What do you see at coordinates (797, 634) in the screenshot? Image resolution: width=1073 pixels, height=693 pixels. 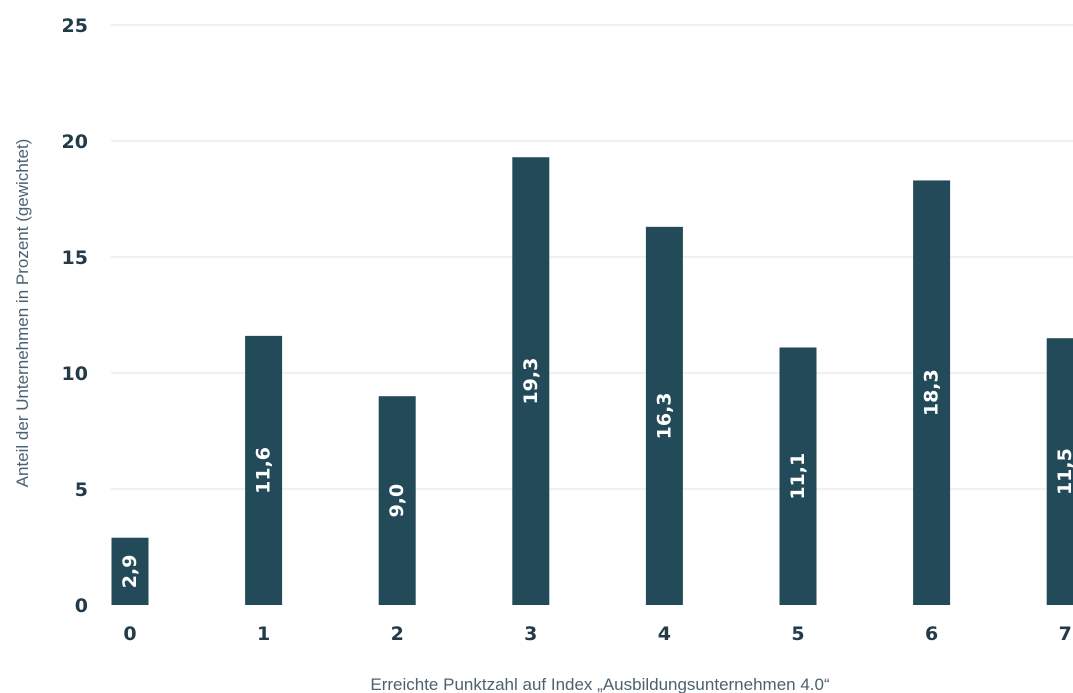 I see `x-tick-label: 5` at bounding box center [797, 634].